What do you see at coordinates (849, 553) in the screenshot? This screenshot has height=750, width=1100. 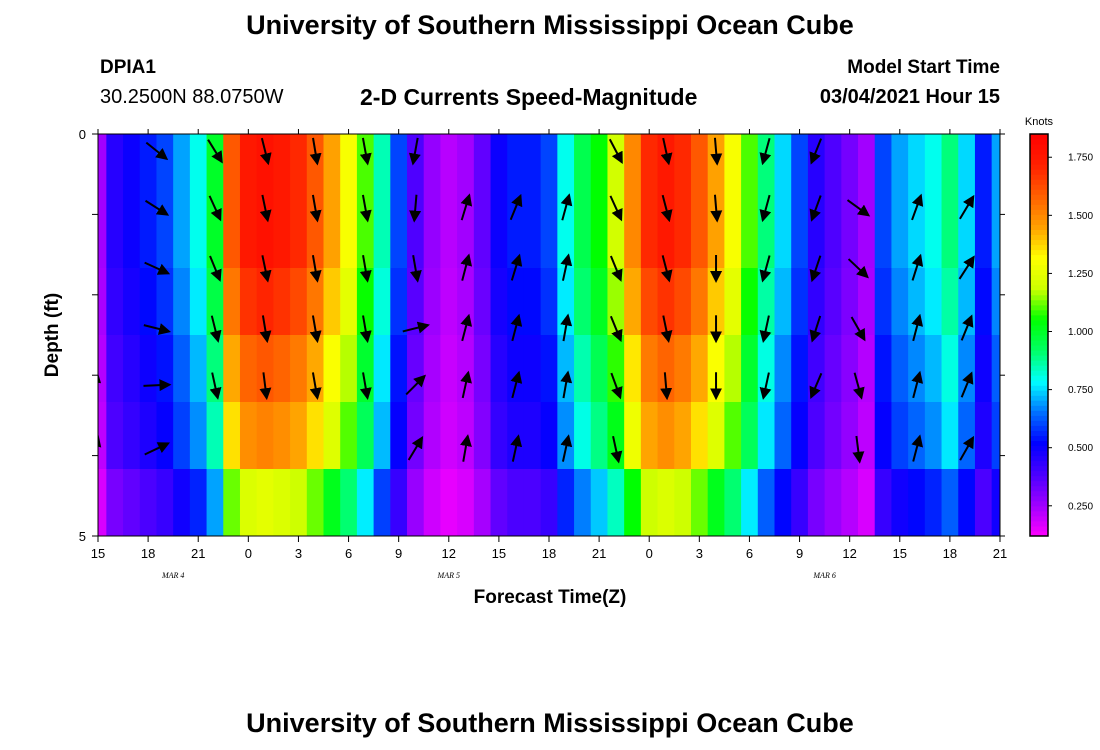 I see `x-tick-label: 12` at bounding box center [849, 553].